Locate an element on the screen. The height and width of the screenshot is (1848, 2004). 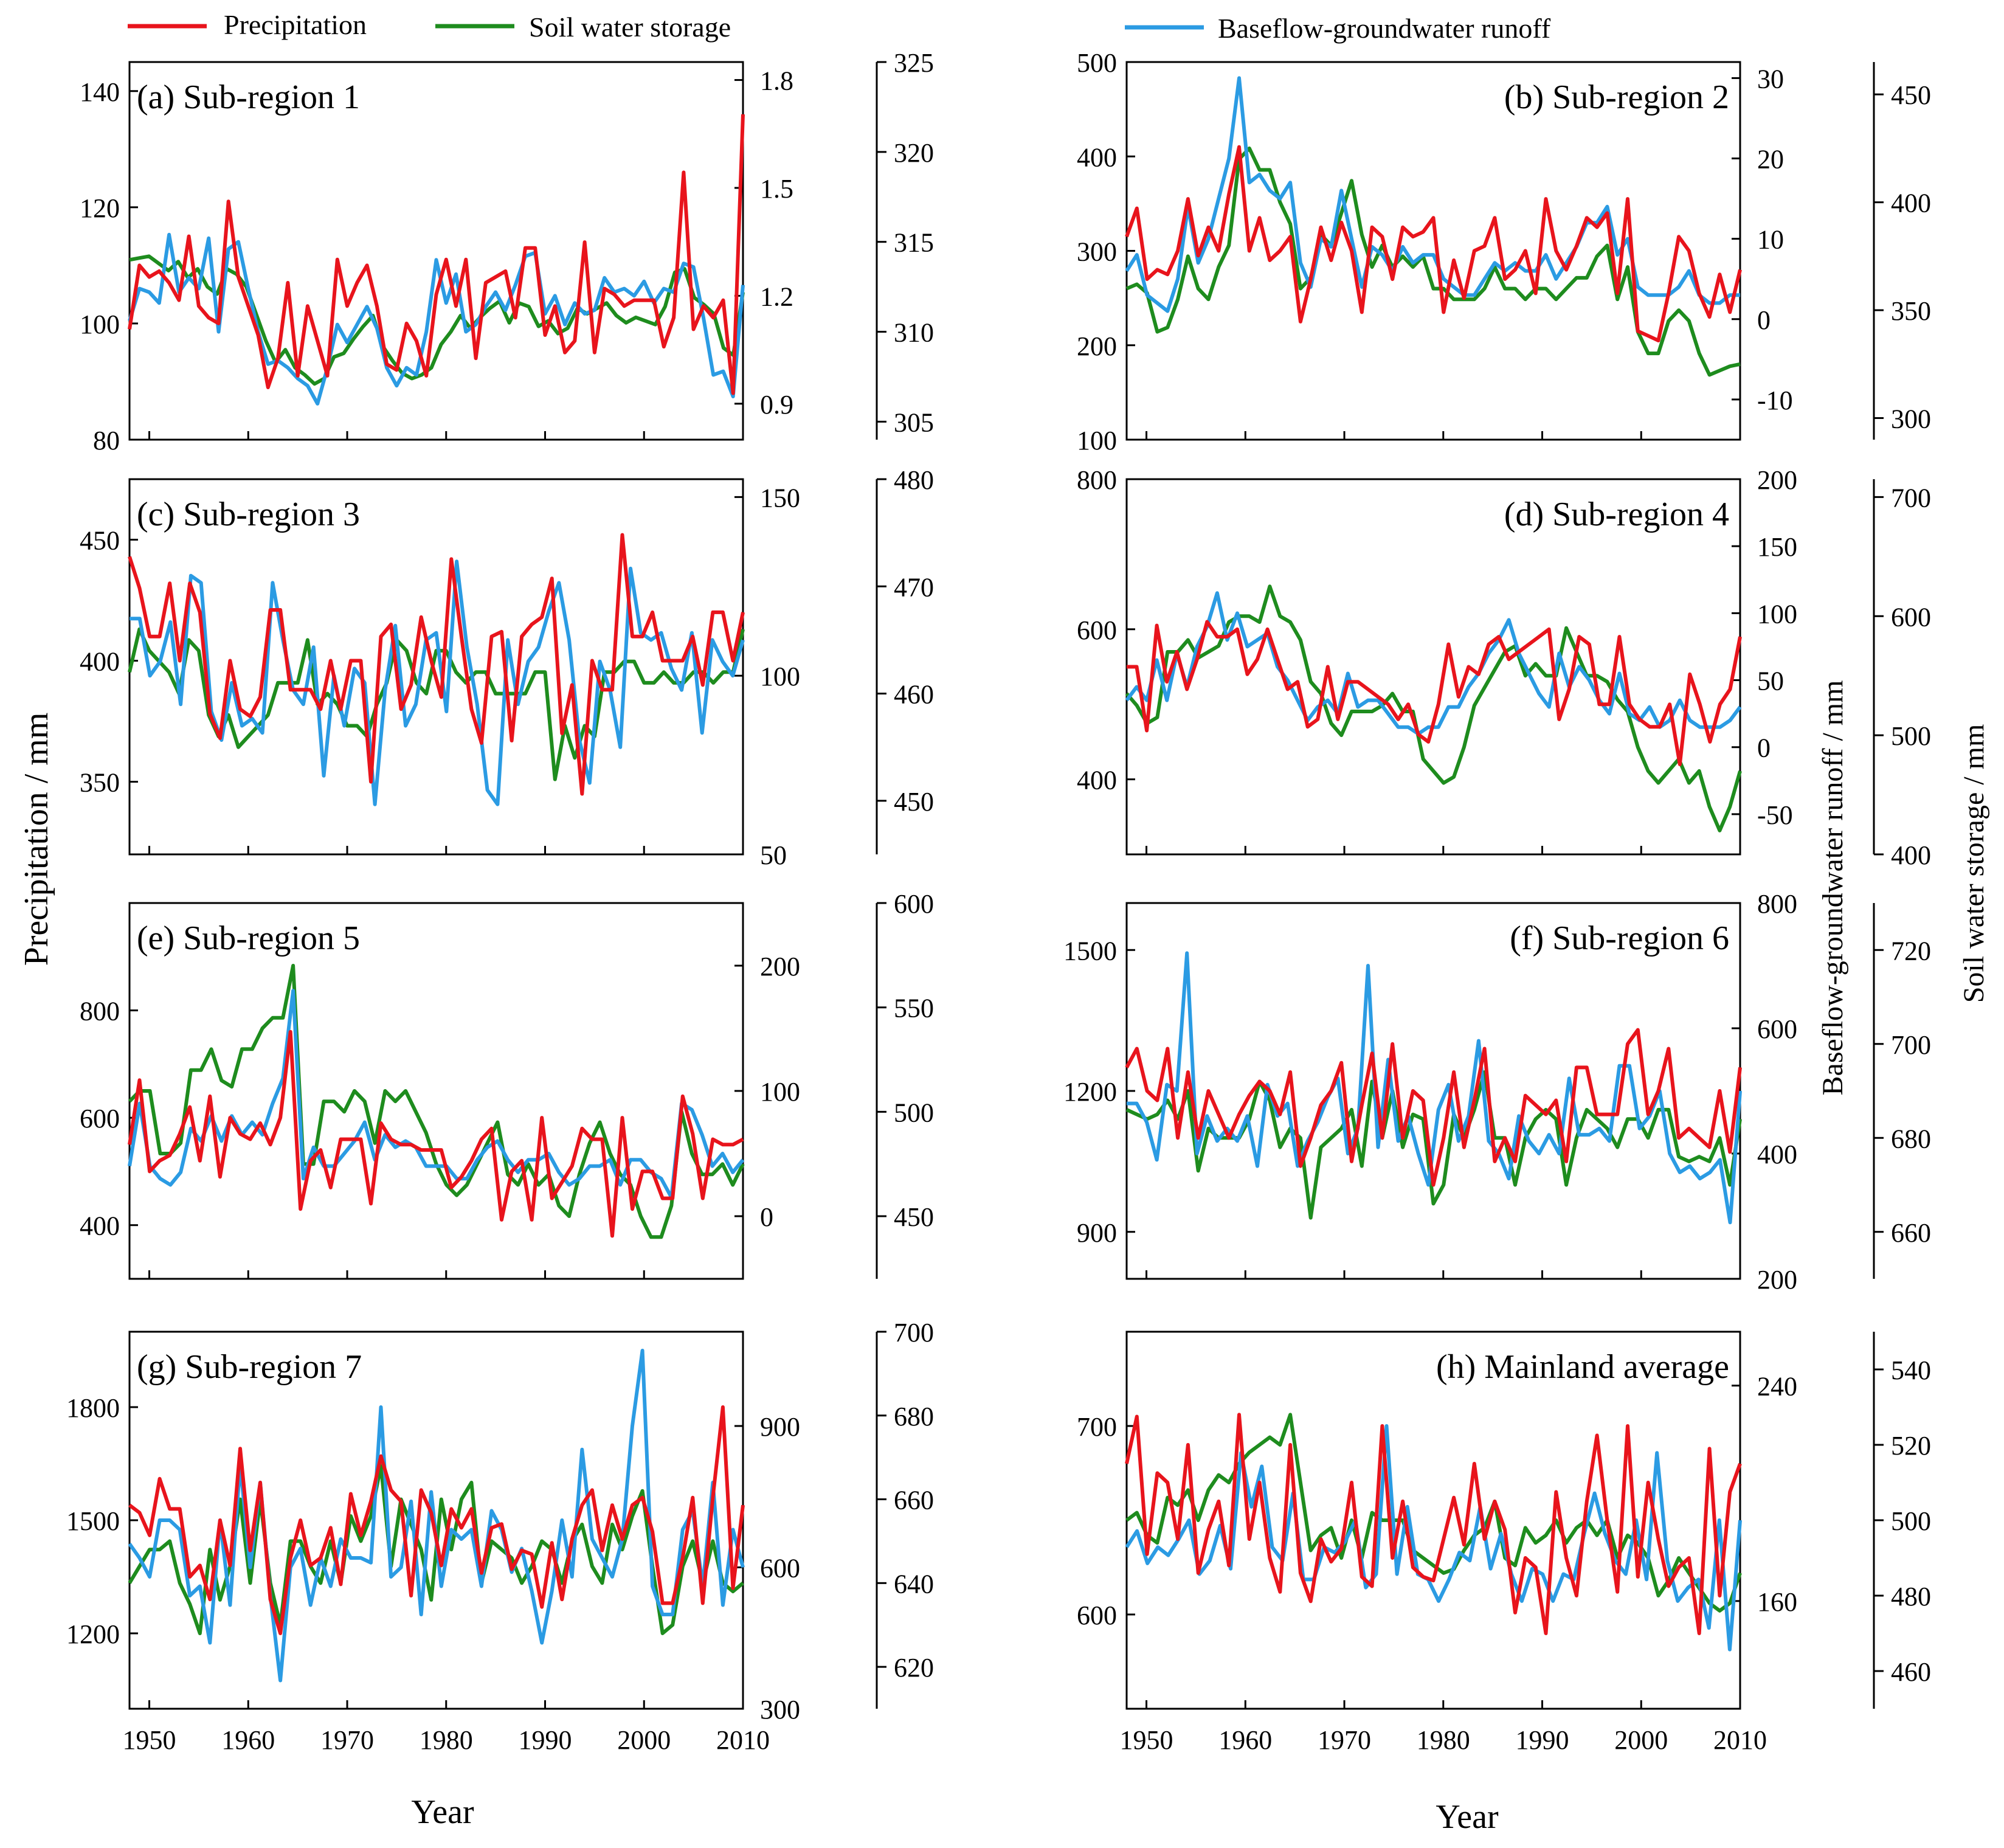
panel-g-sub-region-7-soil-tick-label: 640 is located at coordinates (914, 1584).